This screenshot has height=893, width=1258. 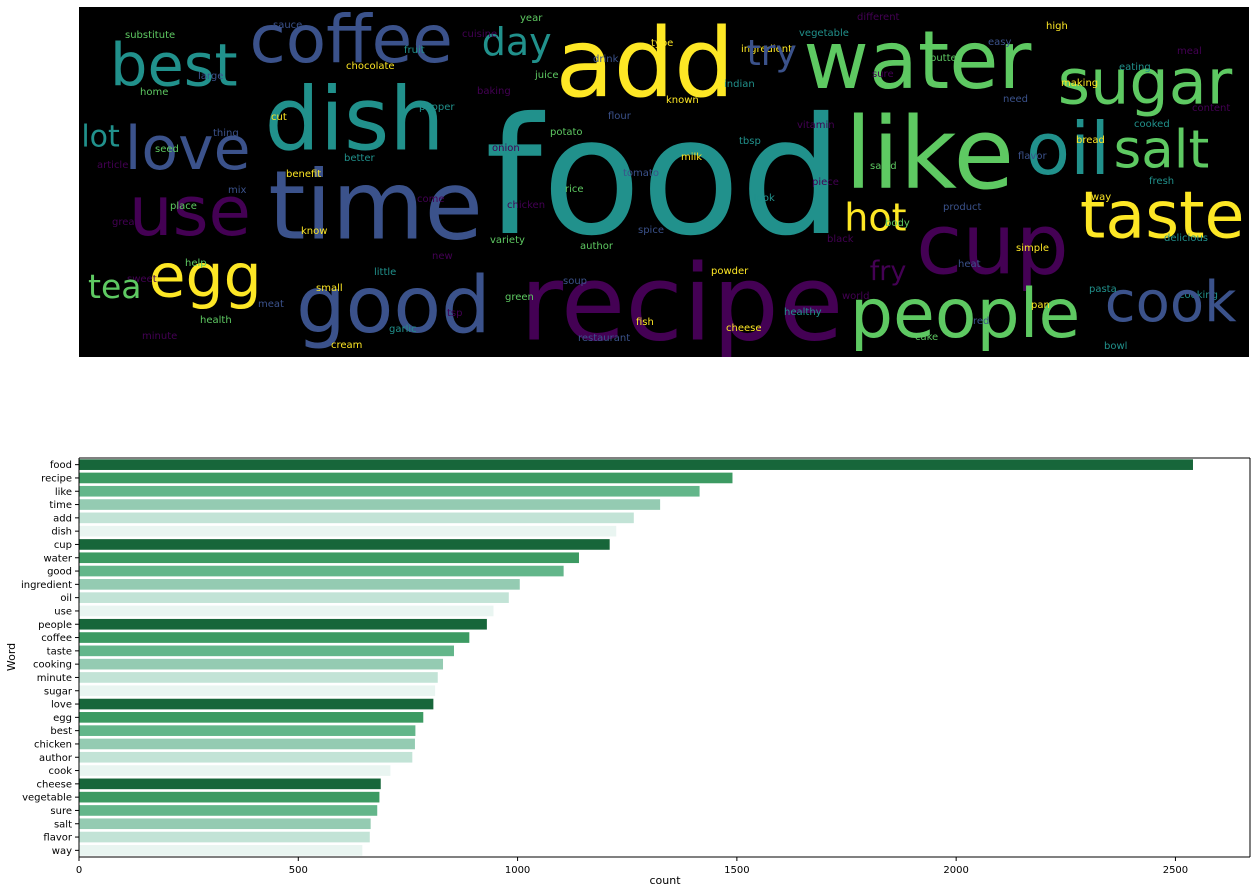 I want to click on cloud-word: year, so click(x=531, y=18).